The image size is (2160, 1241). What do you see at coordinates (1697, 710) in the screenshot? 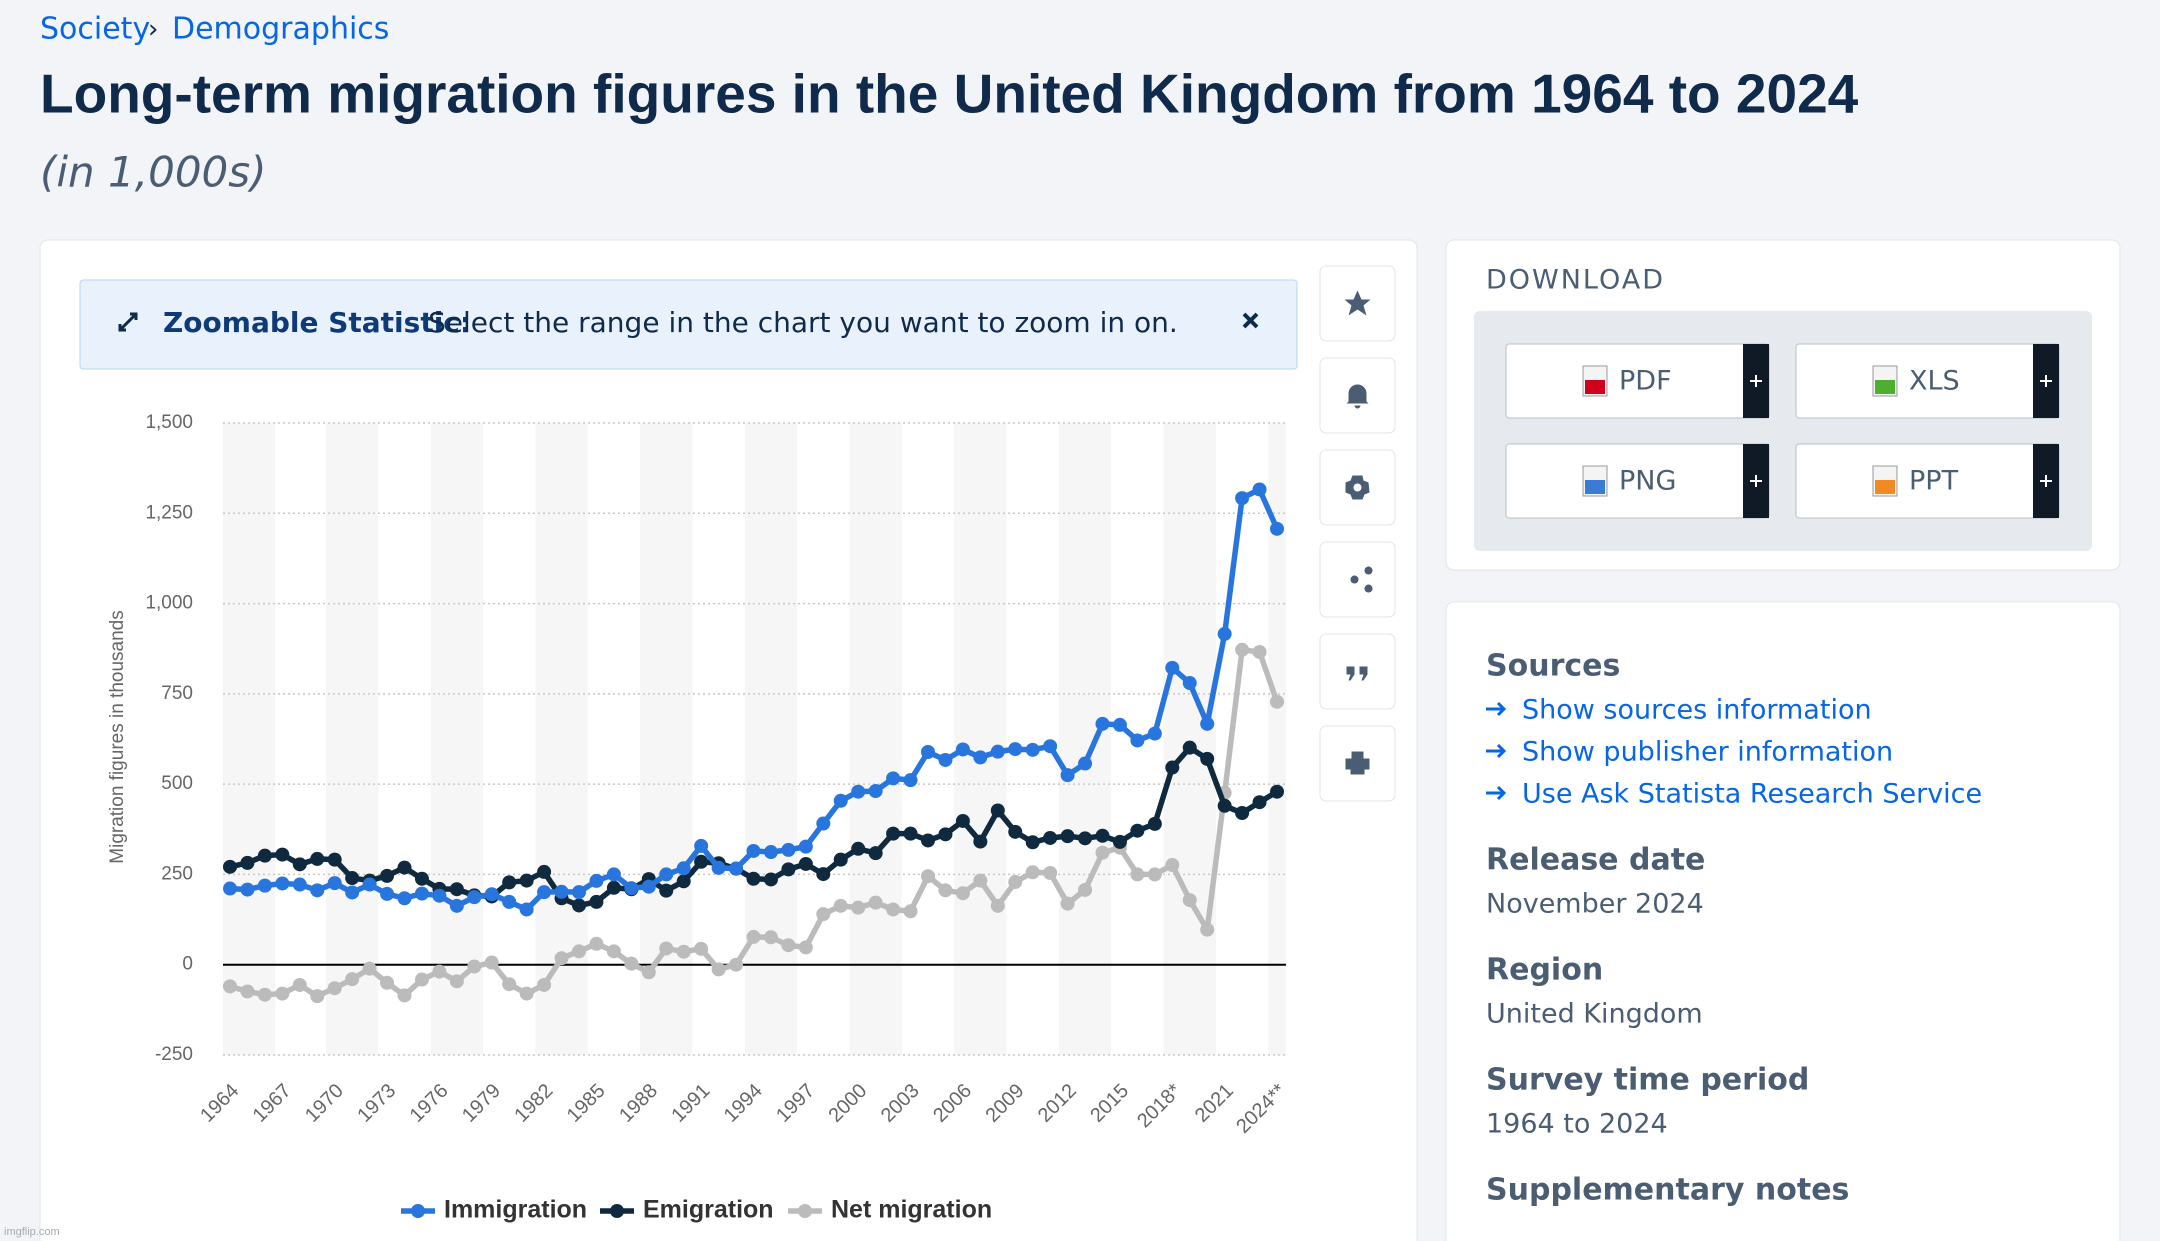
I see `source-link: Show sources information` at bounding box center [1697, 710].